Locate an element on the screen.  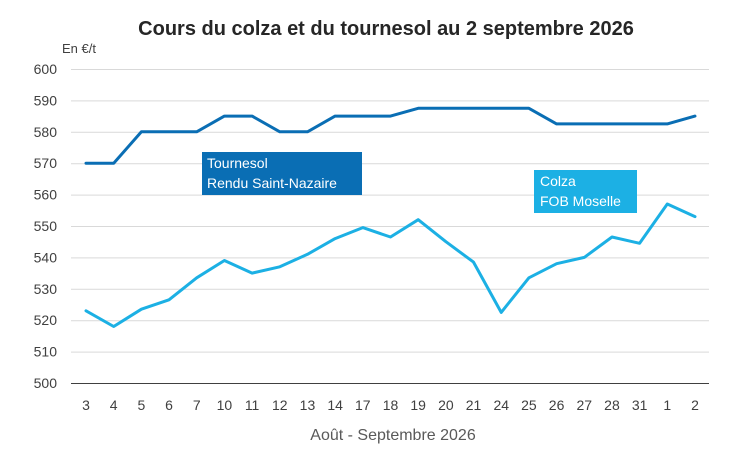
x-tick-label: 5 is located at coordinates (141, 405).